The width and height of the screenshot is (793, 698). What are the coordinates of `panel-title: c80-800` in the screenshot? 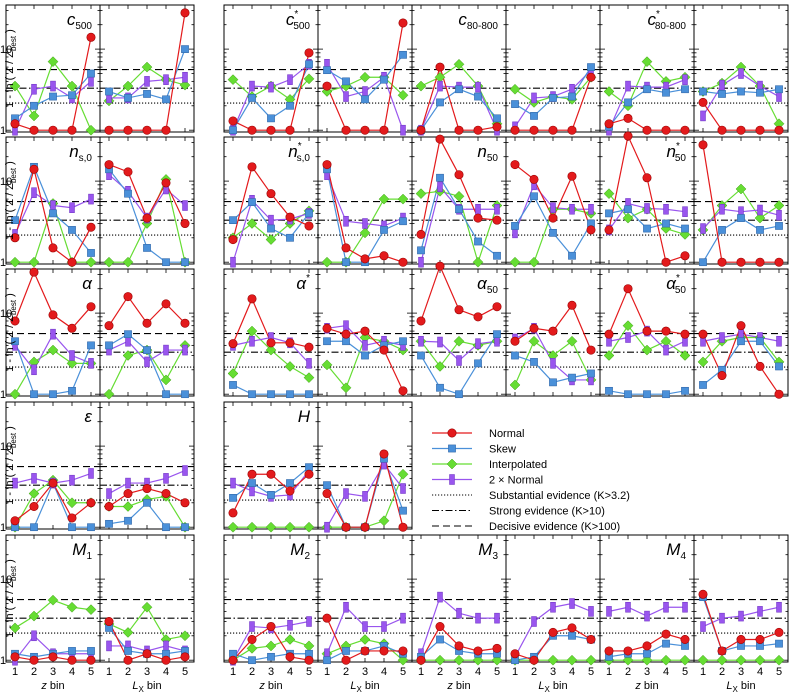 It's located at (478, 21).